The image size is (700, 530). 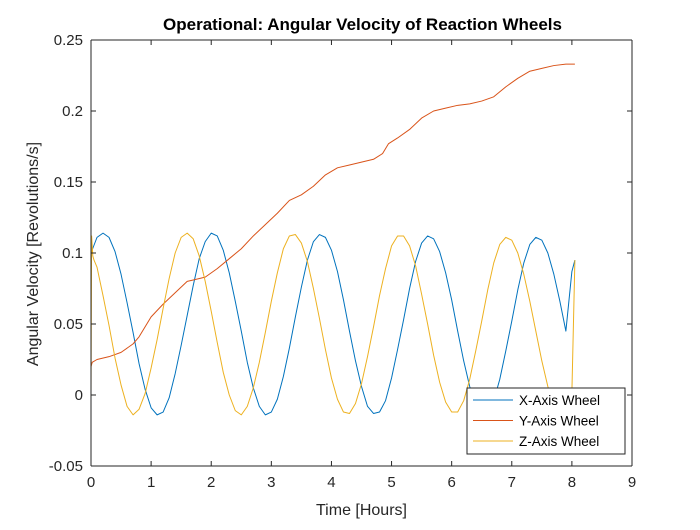 What do you see at coordinates (211, 482) in the screenshot?
I see `x-tick-label: 2` at bounding box center [211, 482].